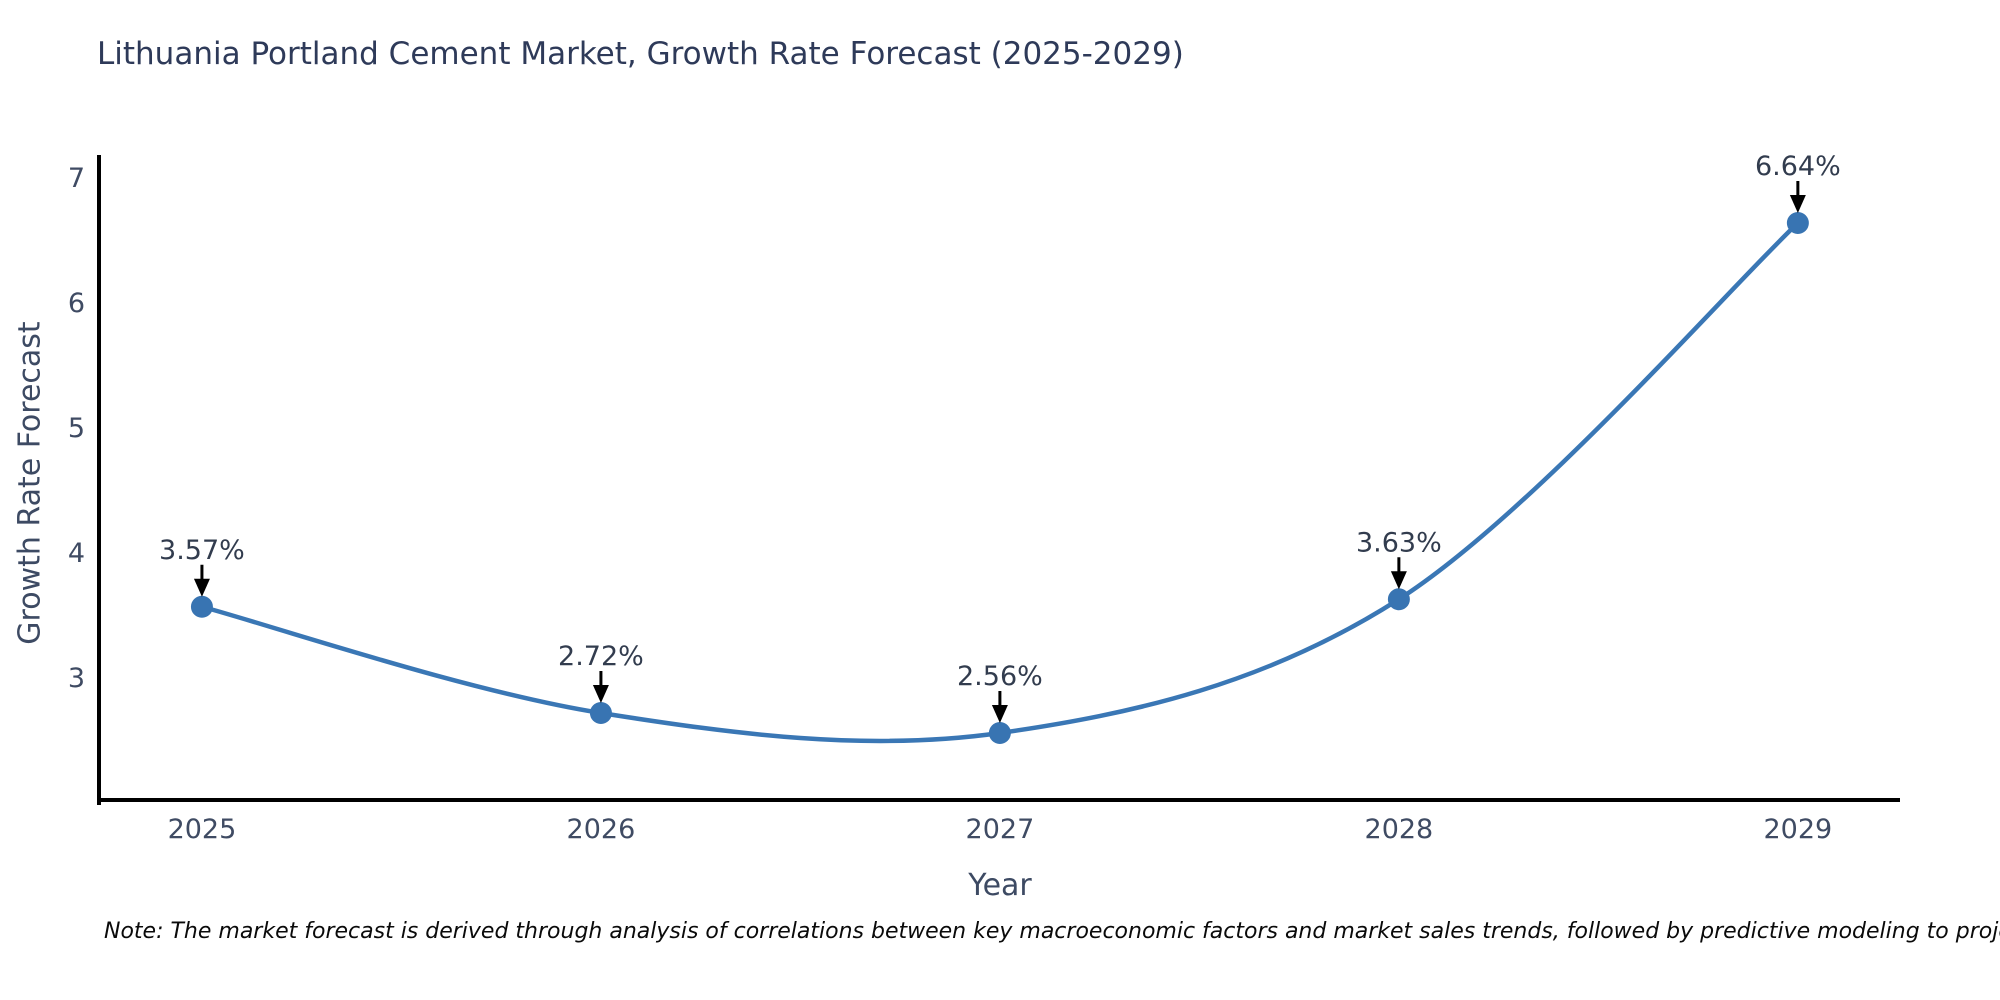 This screenshot has width=2000, height=1000. What do you see at coordinates (1000, 829) in the screenshot?
I see `x-tick-label: 2027` at bounding box center [1000, 829].